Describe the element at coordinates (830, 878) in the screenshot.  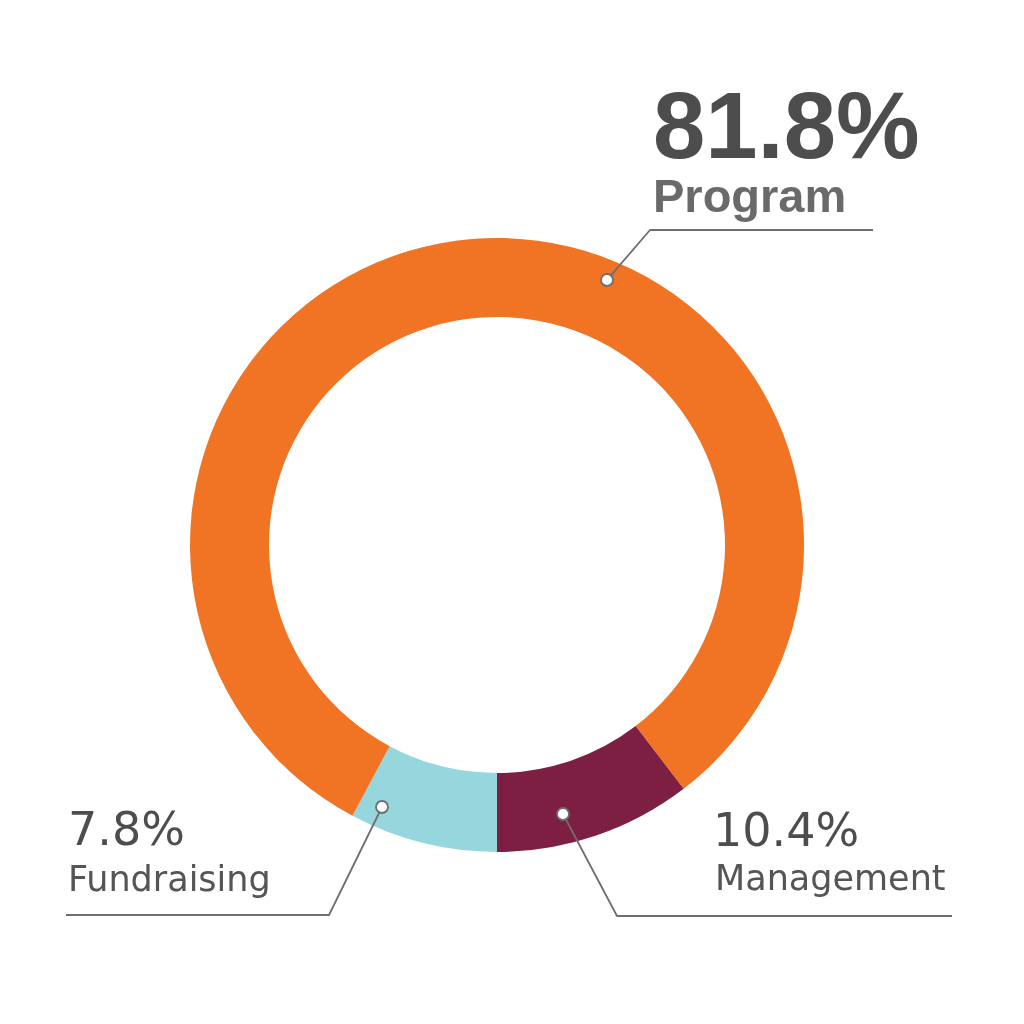
I see `slice-label: Management` at that location.